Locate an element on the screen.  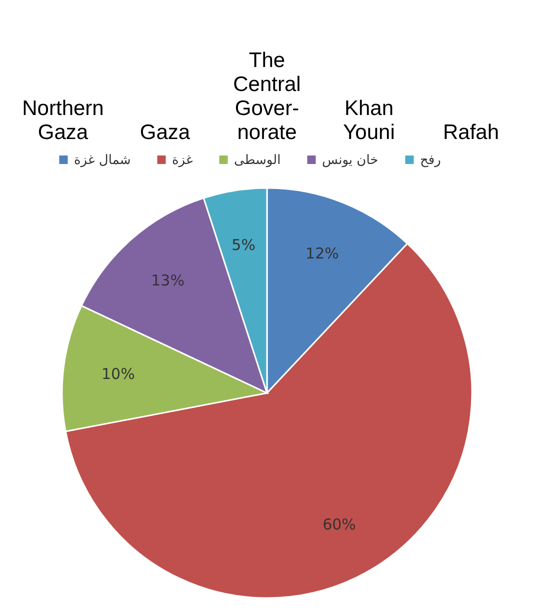
legend-label: الوسطى is located at coordinates (257, 160).